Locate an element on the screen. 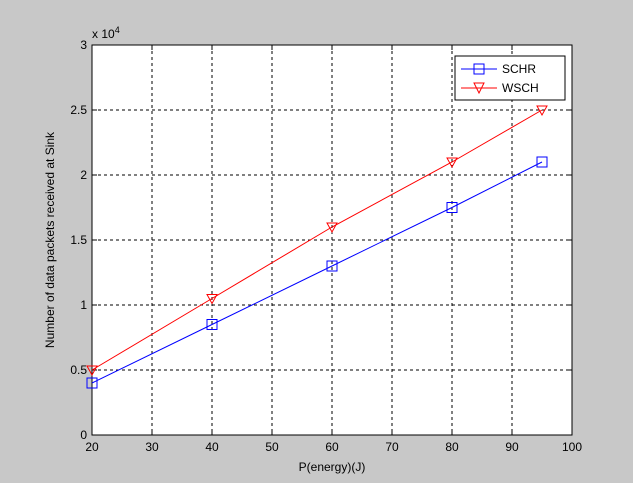 This screenshot has width=633, height=483. y-tick-label: 0 is located at coordinates (83, 435).